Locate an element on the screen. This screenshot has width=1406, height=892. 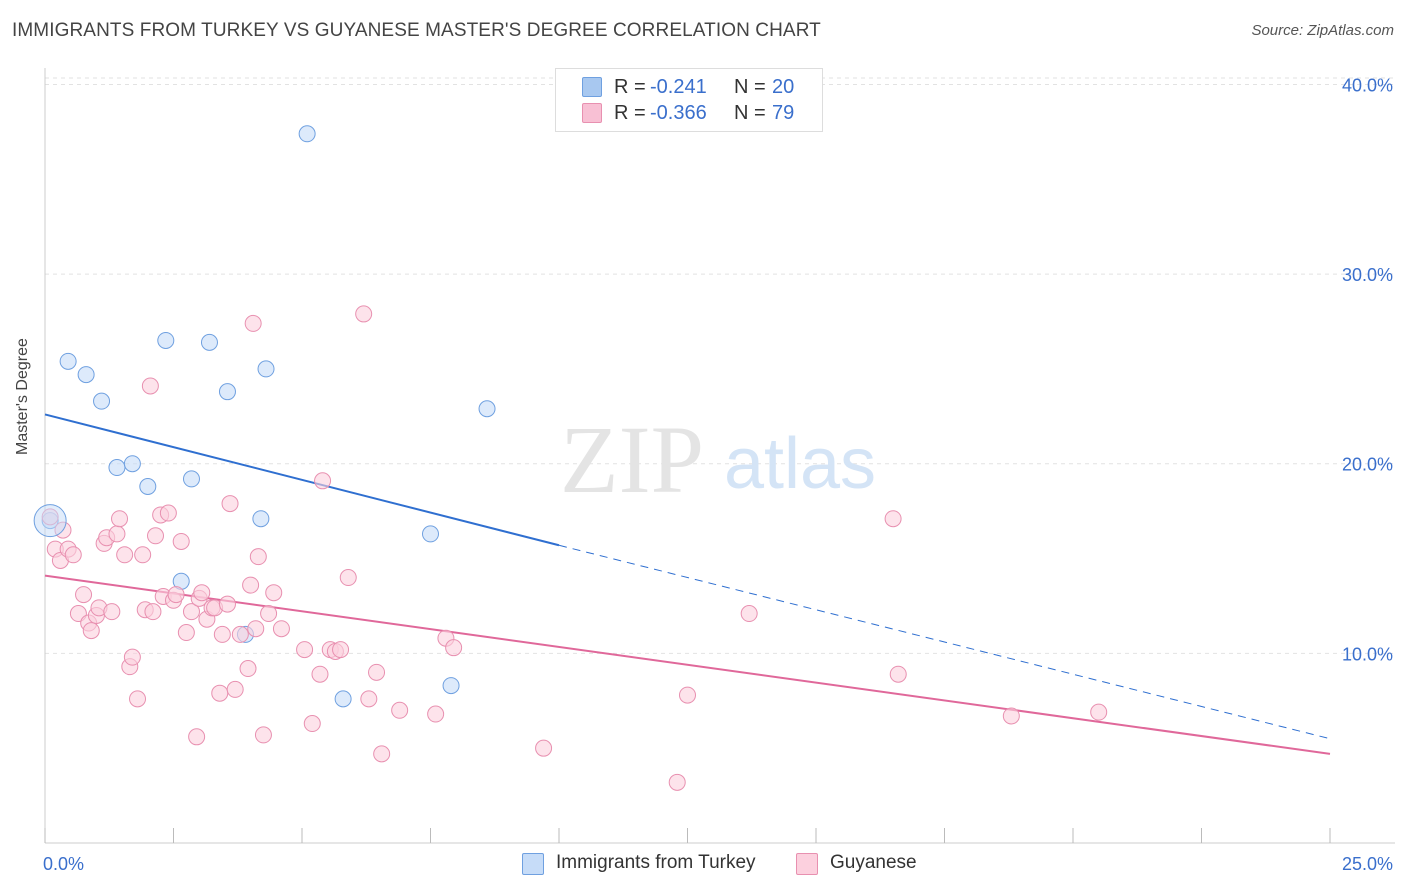
legend-label-turkey: Immigrants from Turkey is located at coordinates (656, 862).